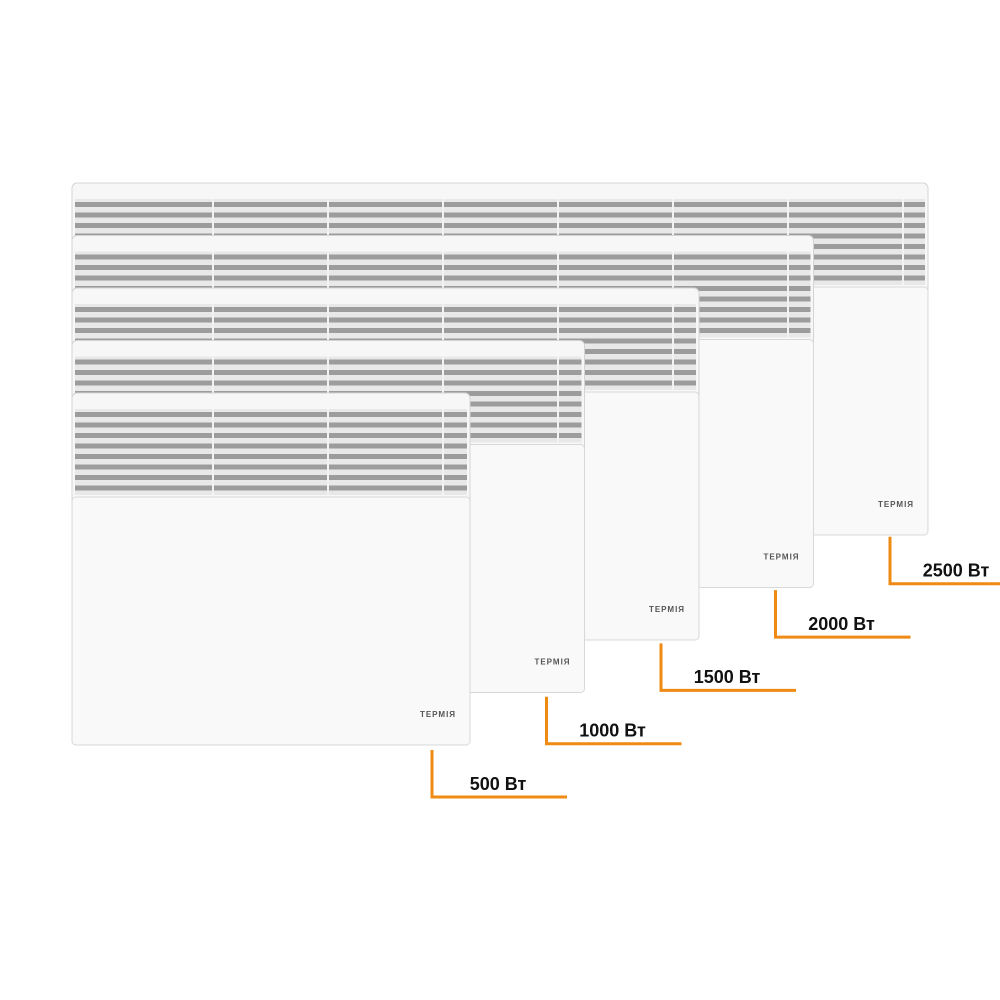  I want to click on power-label: 1500 Вт, so click(727, 677).